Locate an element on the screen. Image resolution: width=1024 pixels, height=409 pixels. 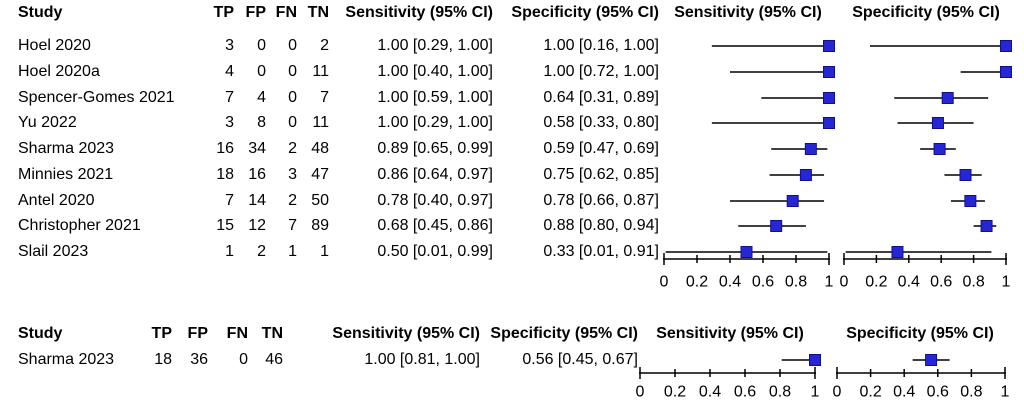
tn-value: 89 is located at coordinates (320, 225).